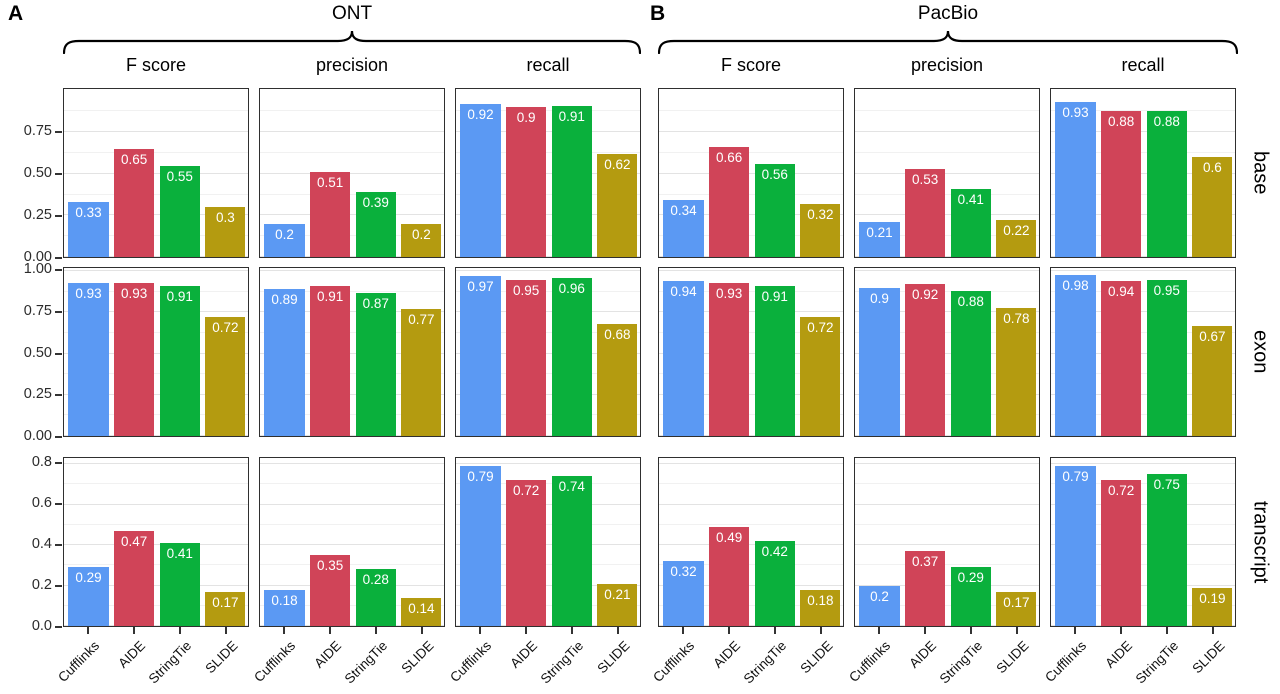 The image size is (1280, 694). I want to click on bar-aide: 0.91, so click(330, 361).